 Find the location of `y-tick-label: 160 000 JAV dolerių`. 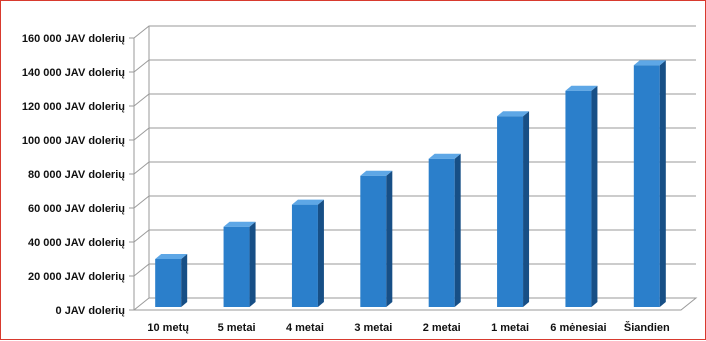

y-tick-label: 160 000 JAV dolerių is located at coordinates (73, 39).